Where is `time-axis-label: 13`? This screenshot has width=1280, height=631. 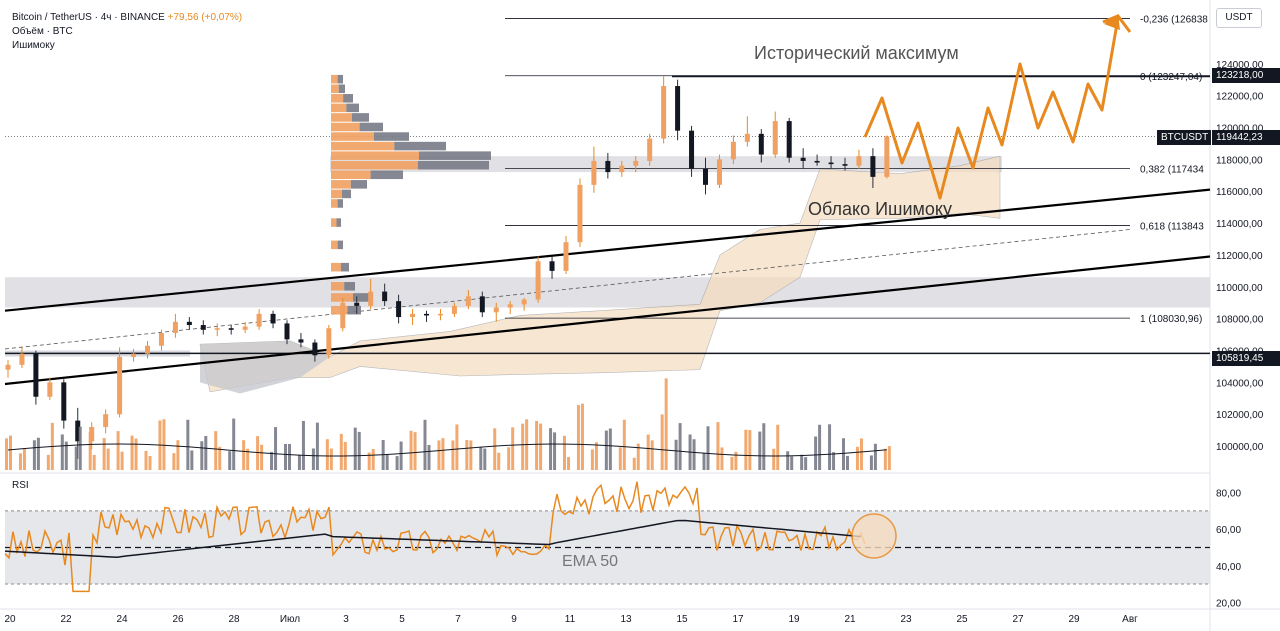
time-axis-label: 13 is located at coordinates (626, 619).